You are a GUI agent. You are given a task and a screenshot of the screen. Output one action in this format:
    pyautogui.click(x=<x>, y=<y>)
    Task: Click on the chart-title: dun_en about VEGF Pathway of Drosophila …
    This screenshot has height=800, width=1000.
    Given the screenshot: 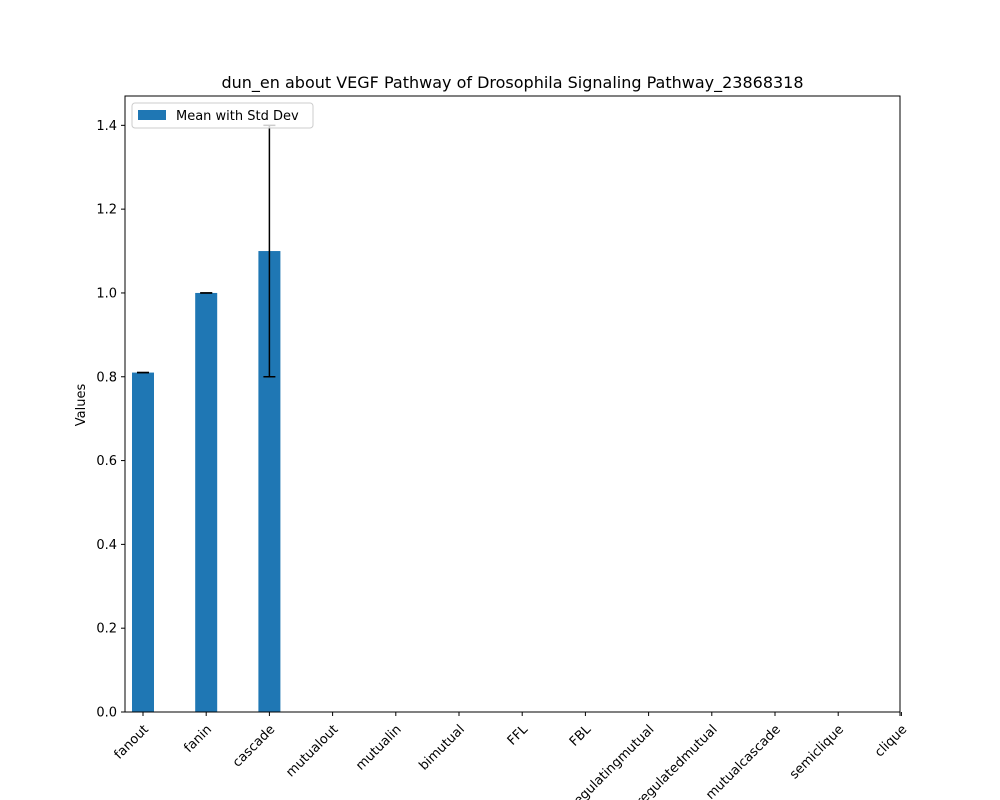 What is the action you would take?
    pyautogui.click(x=512, y=83)
    